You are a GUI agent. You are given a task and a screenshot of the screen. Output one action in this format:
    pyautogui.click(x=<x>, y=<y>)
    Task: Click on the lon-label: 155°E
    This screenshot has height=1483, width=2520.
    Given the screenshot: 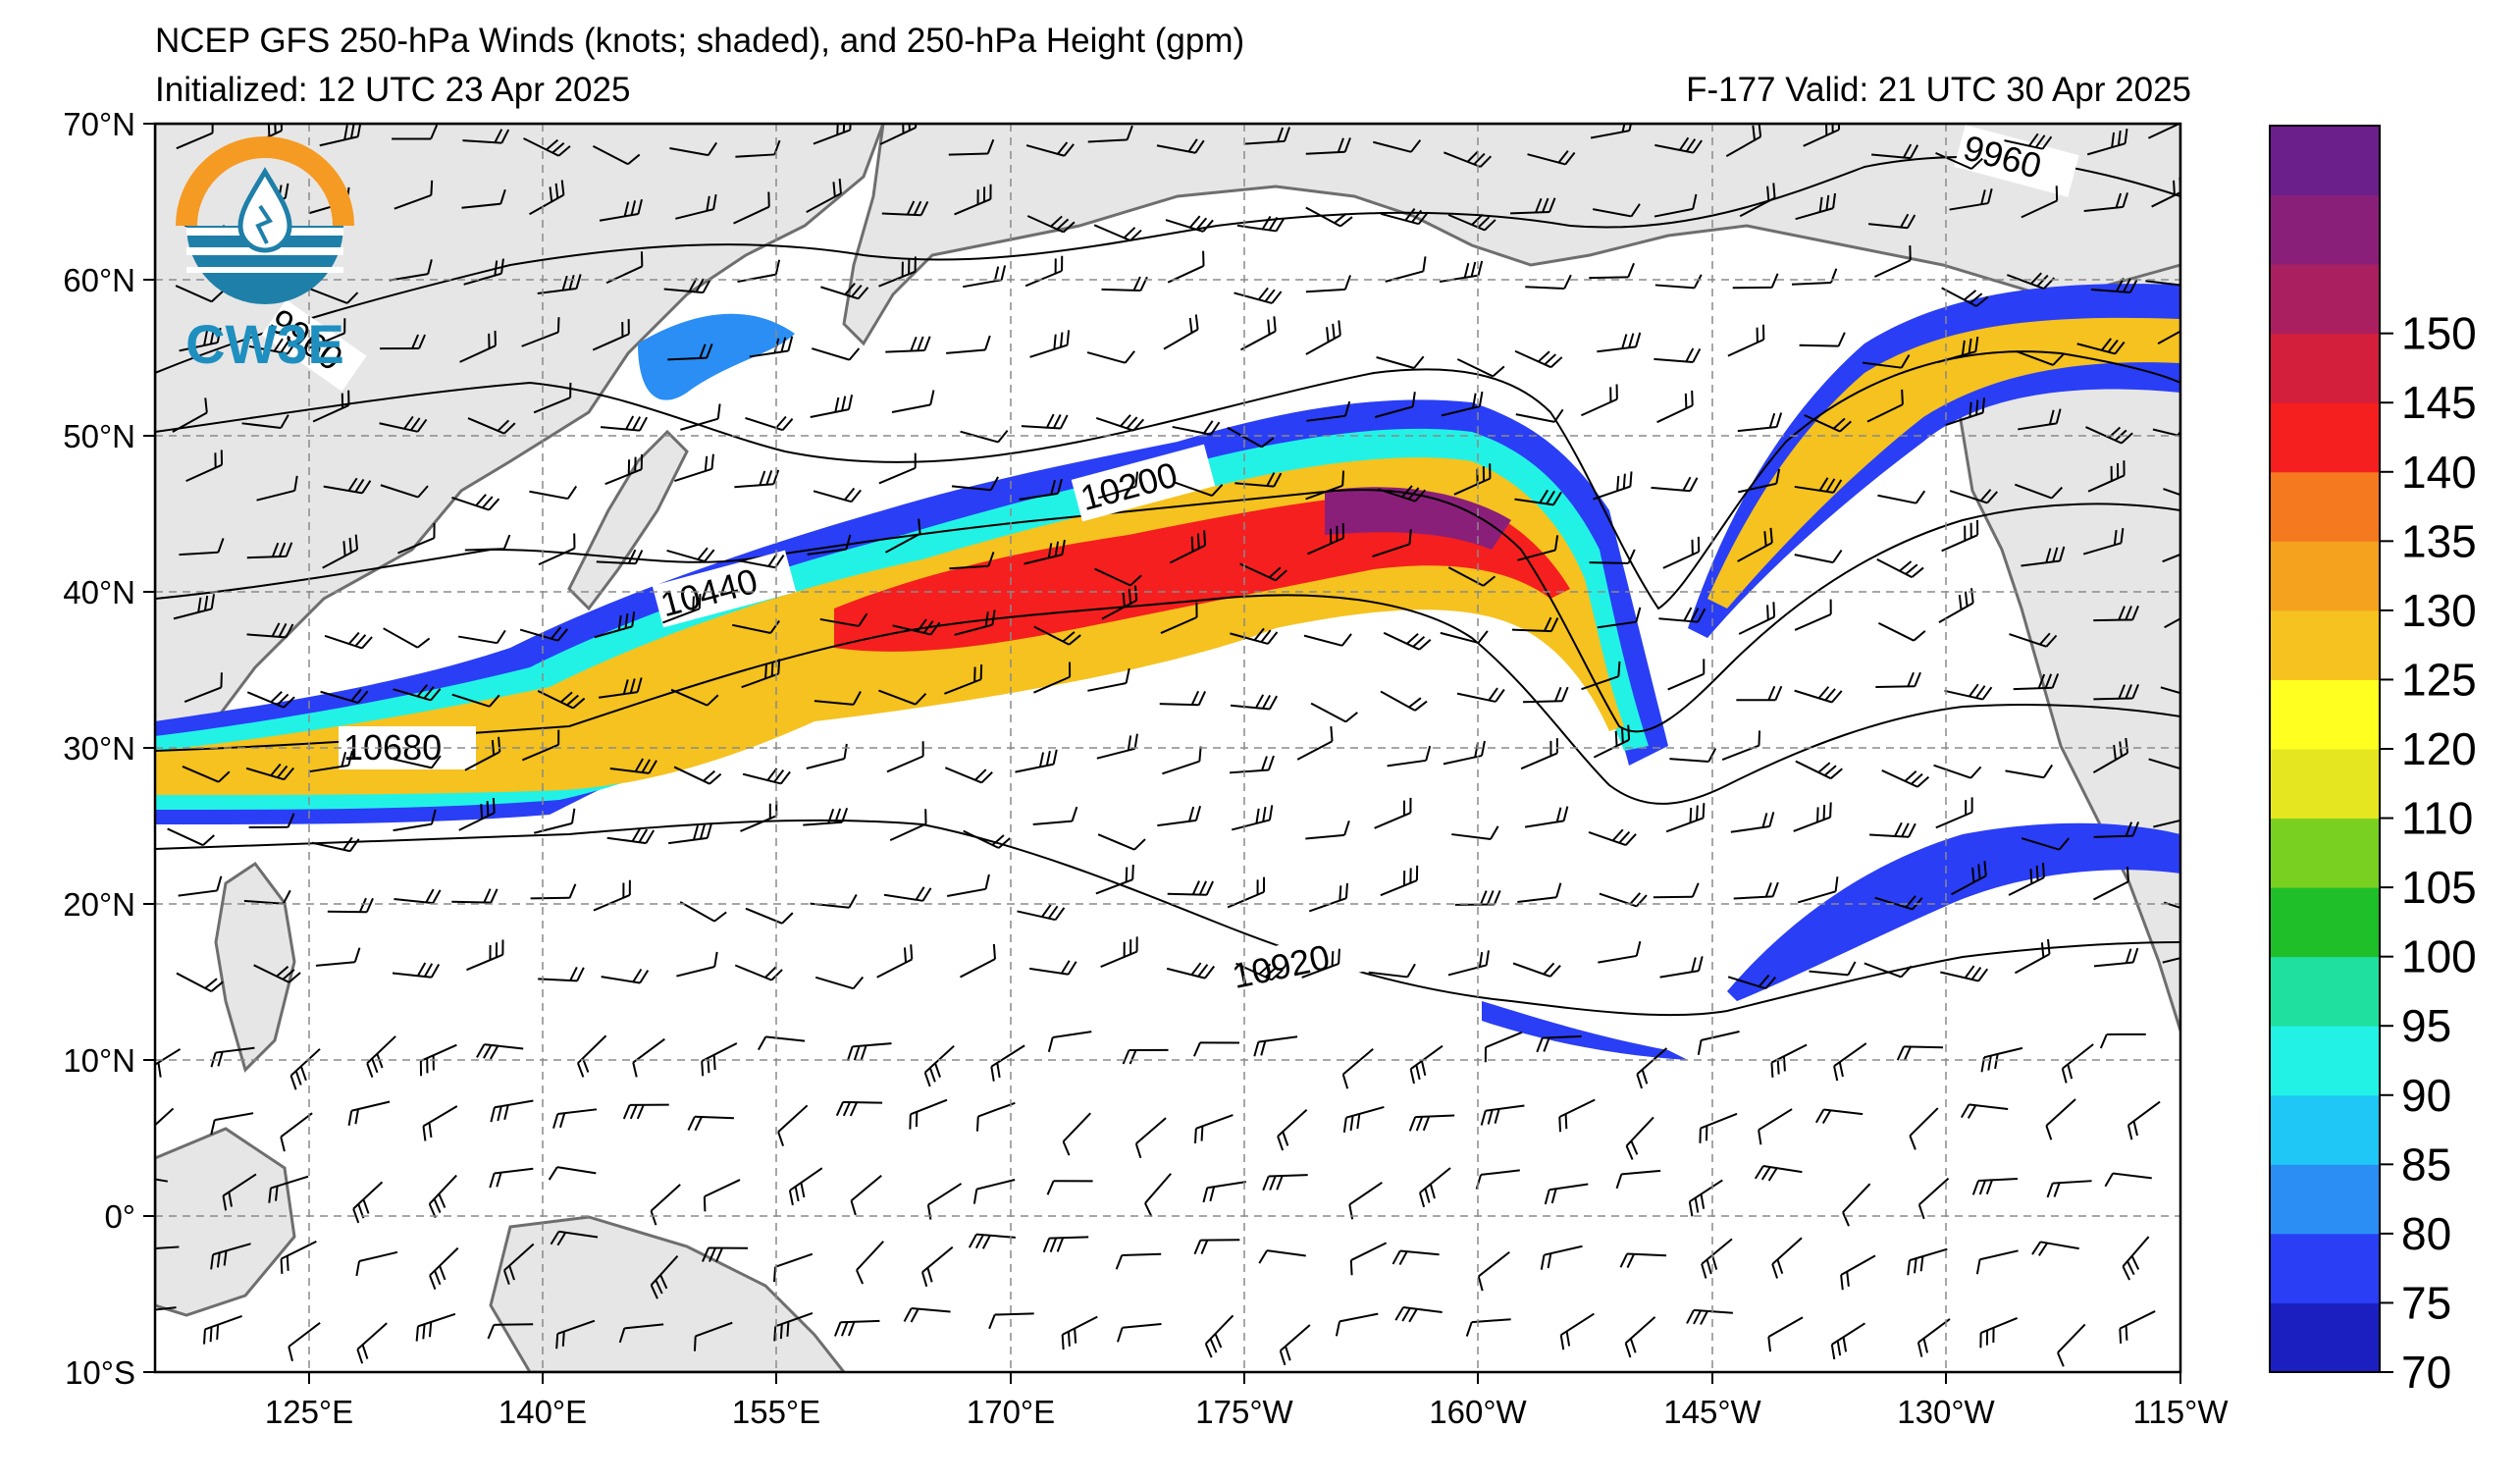 What is the action you would take?
    pyautogui.click(x=776, y=1412)
    